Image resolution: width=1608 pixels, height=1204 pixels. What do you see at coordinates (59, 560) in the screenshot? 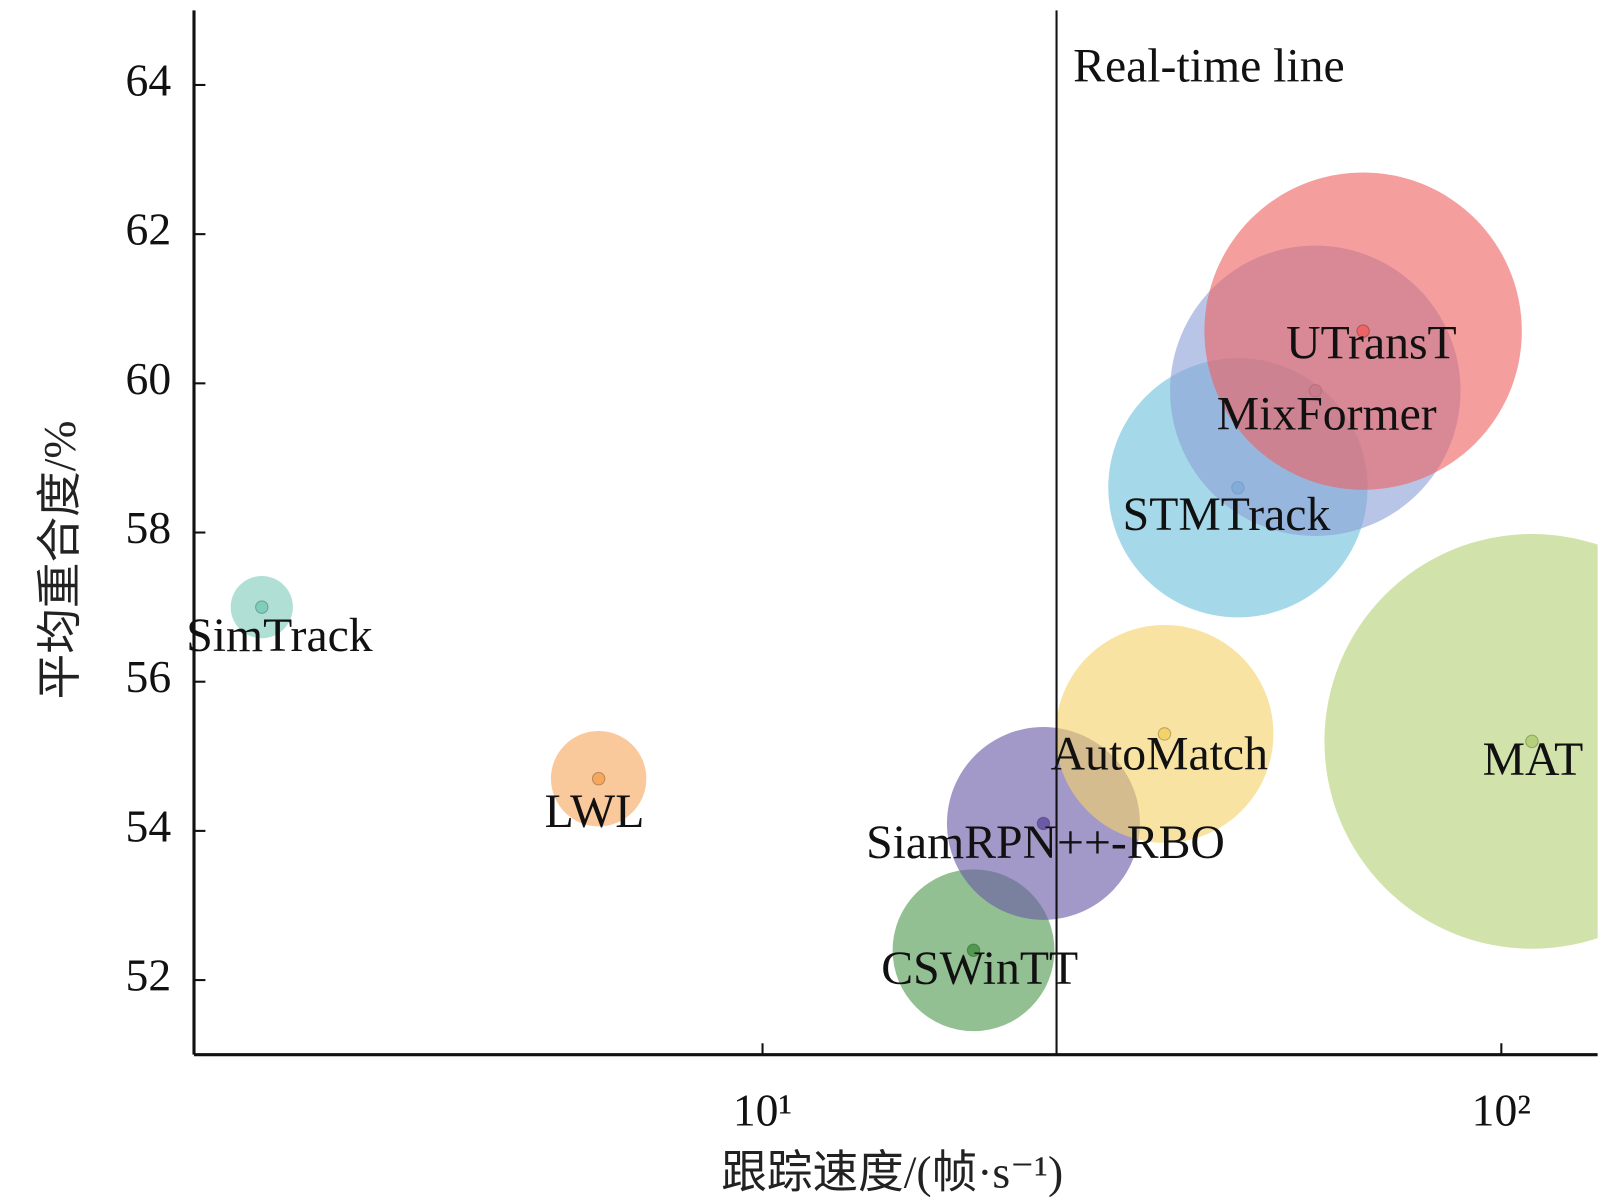
I see `y-axis-title: 平均重合度/%` at bounding box center [59, 560].